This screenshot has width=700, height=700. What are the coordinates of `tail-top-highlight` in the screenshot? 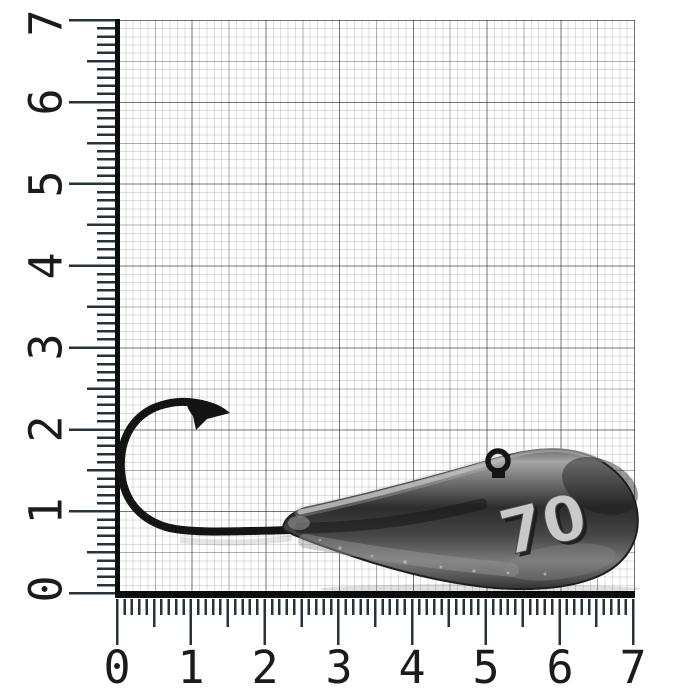 It's located at (401, 485).